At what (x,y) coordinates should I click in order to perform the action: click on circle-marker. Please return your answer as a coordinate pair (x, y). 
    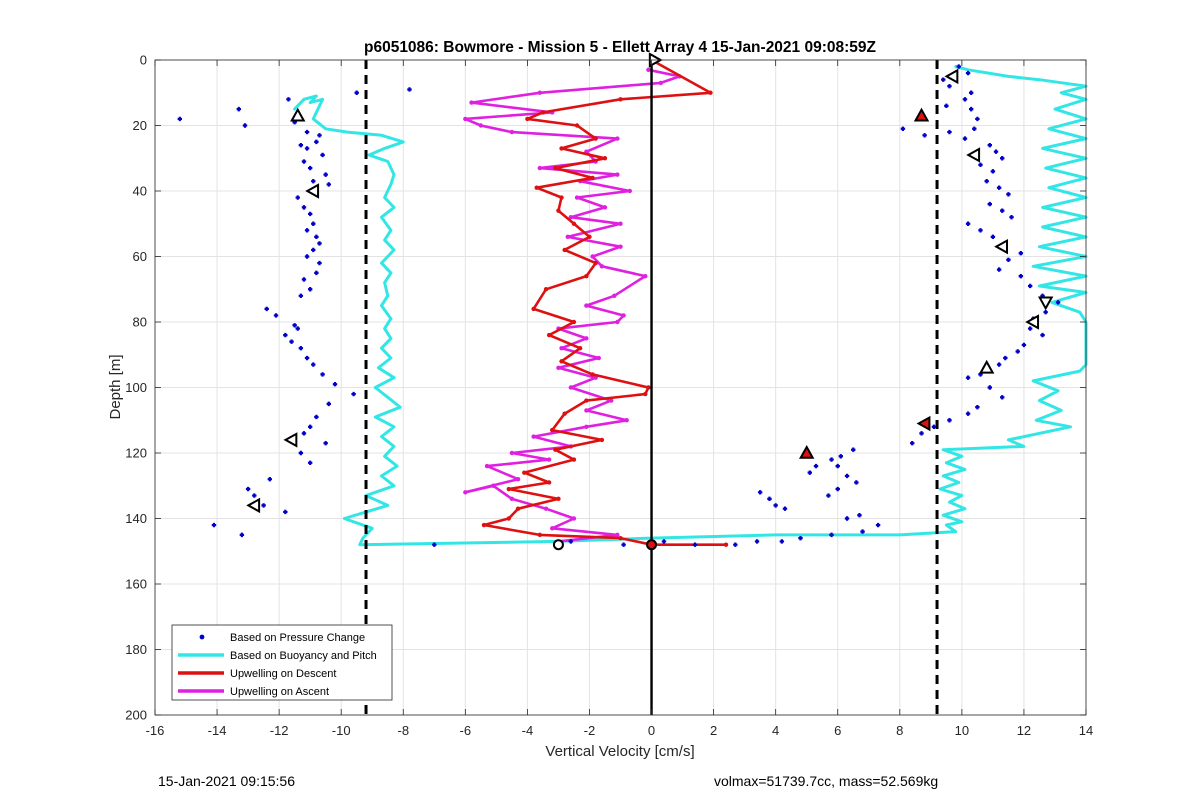
    Looking at the image, I should click on (558, 545).